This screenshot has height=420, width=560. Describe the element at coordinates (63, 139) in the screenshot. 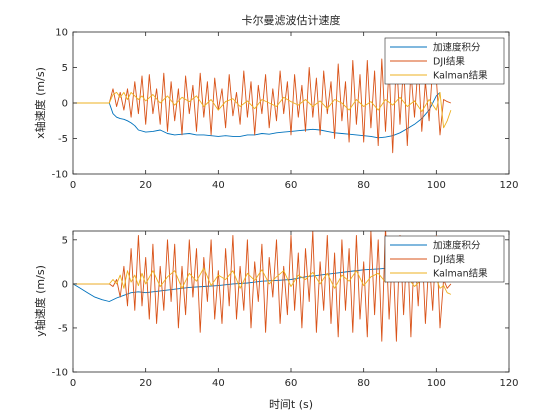

I see `x-velocity-ytick-label: -5` at that location.